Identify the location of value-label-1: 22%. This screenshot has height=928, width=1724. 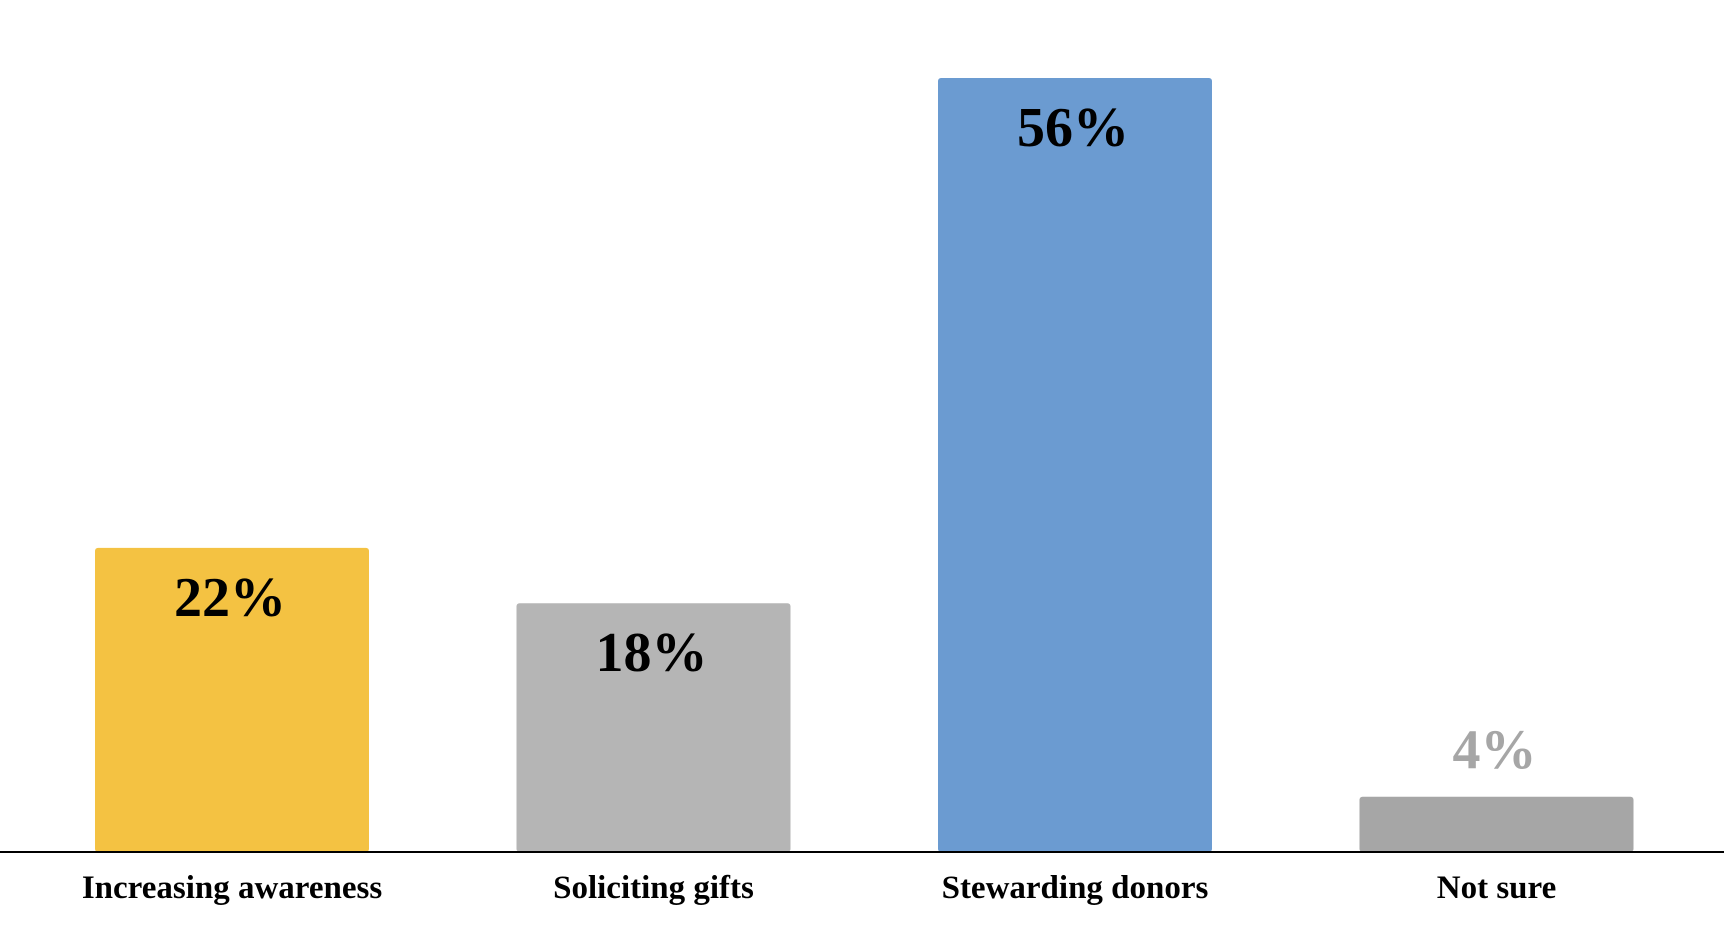
(230, 598).